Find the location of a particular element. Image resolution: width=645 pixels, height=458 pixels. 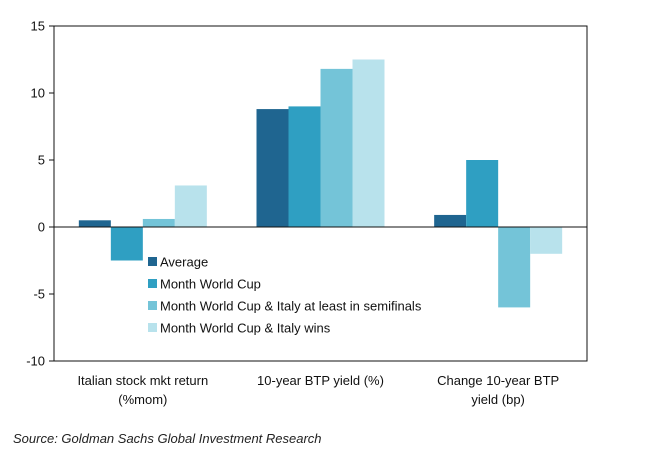

y-tick-label: 0 is located at coordinates (41, 227).